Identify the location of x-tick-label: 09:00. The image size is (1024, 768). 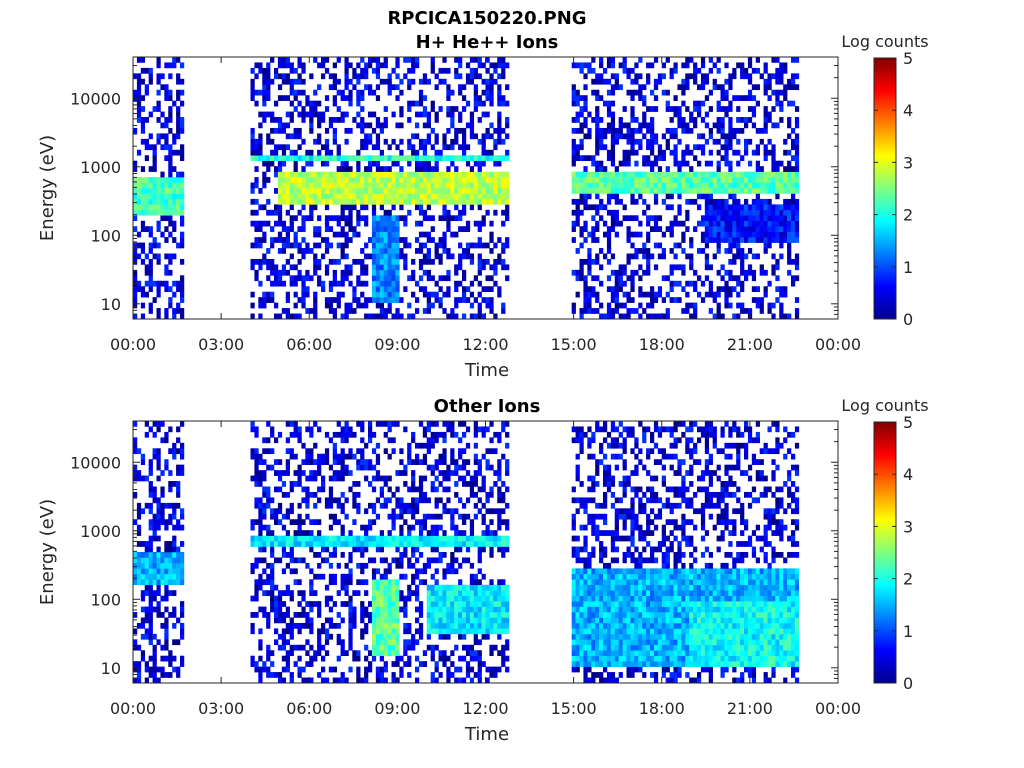
(397, 344).